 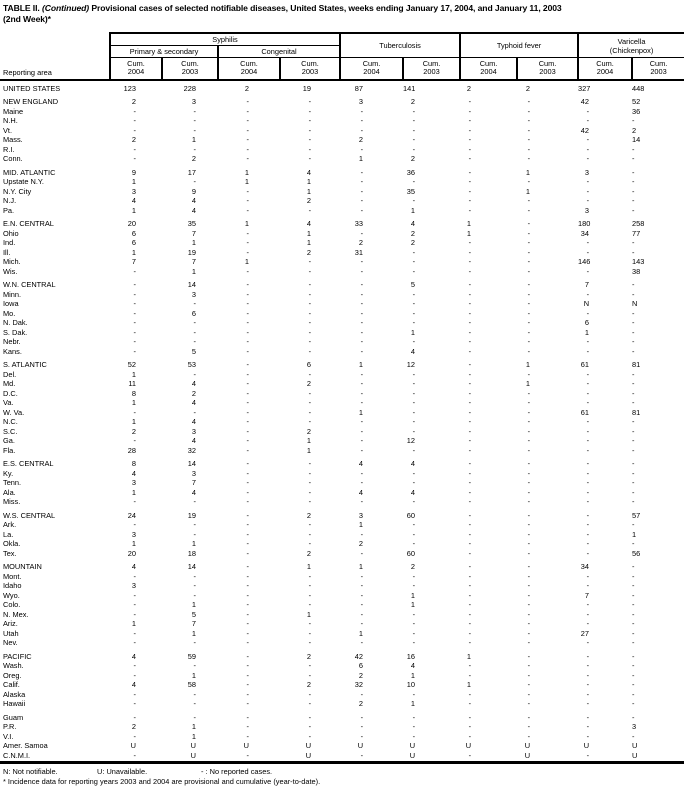 I want to click on cell-value: 24, so click(x=131, y=515).